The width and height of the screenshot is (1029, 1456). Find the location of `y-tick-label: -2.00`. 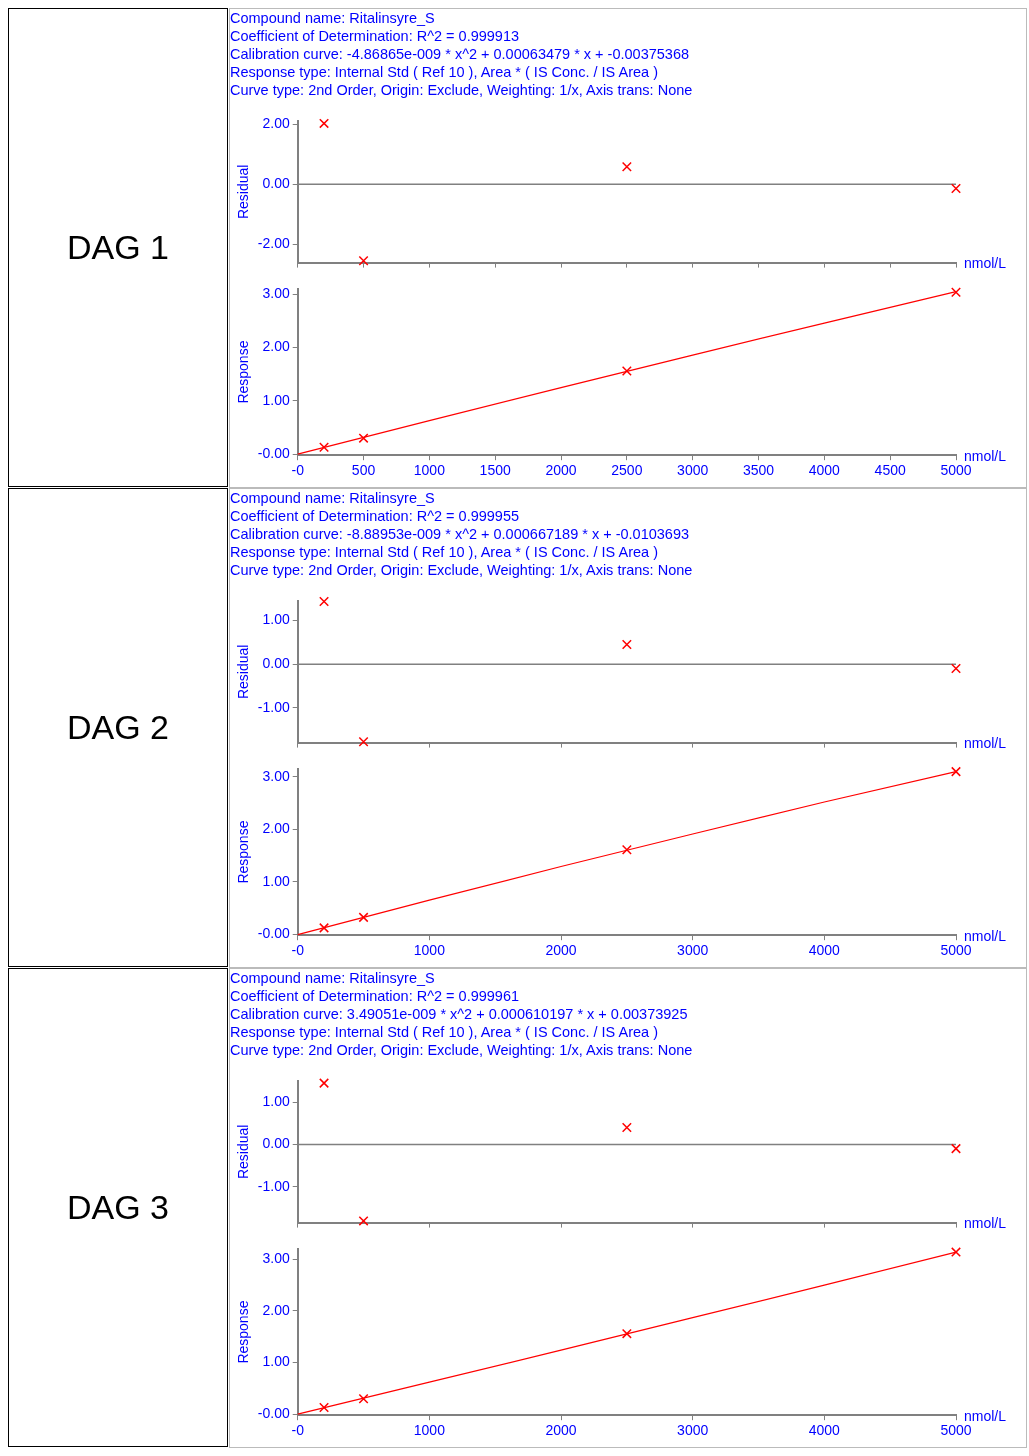

y-tick-label: -2.00 is located at coordinates (273, 243).